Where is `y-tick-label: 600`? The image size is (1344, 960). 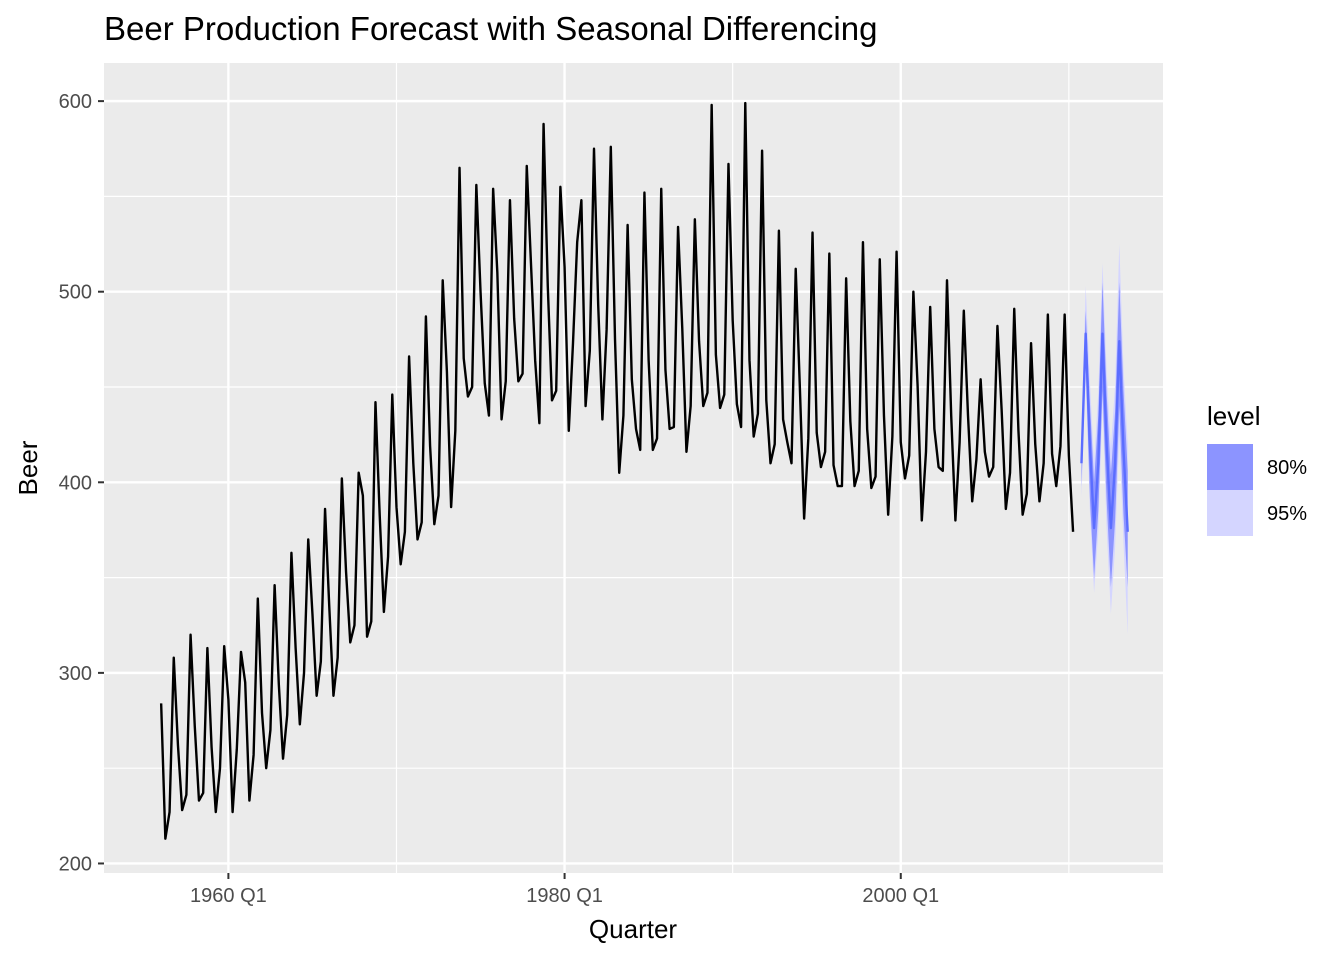
y-tick-label: 600 is located at coordinates (75, 102).